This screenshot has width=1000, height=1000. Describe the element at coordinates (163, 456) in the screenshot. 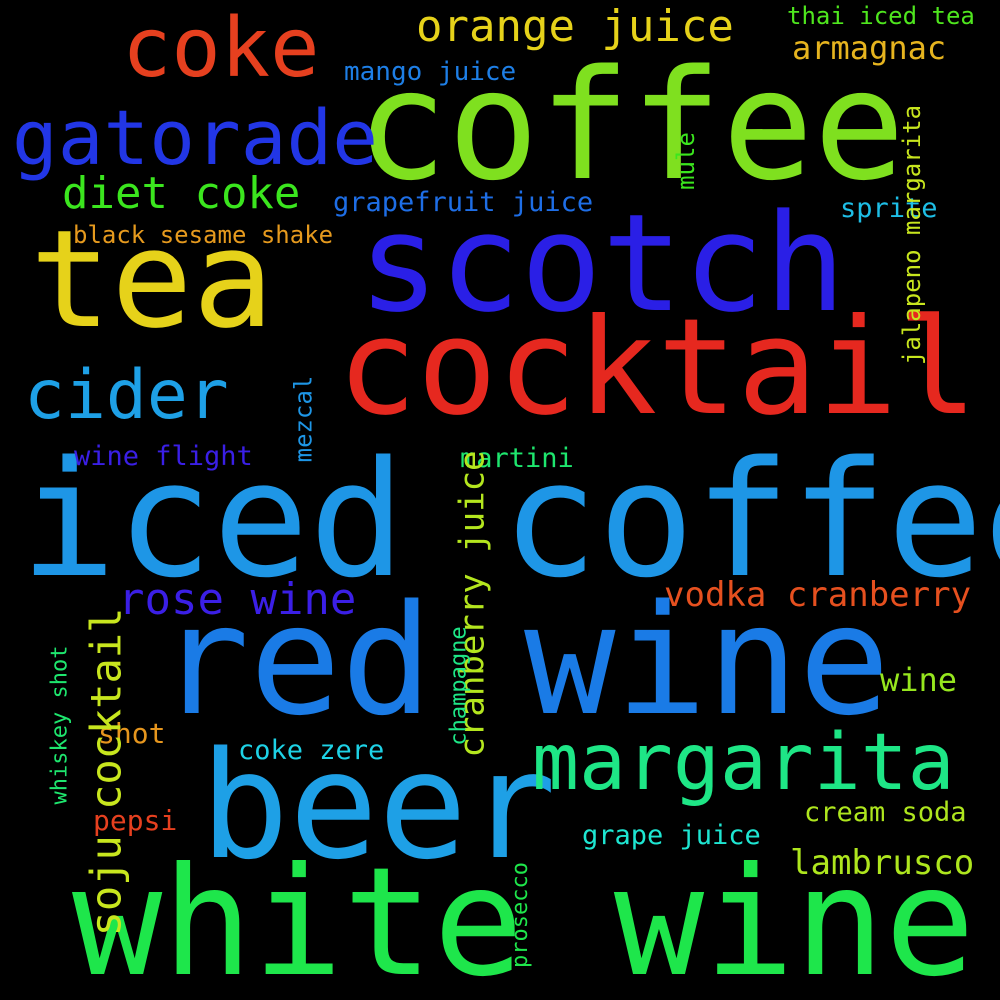

I see `word-wine-flight: wine flight` at that location.